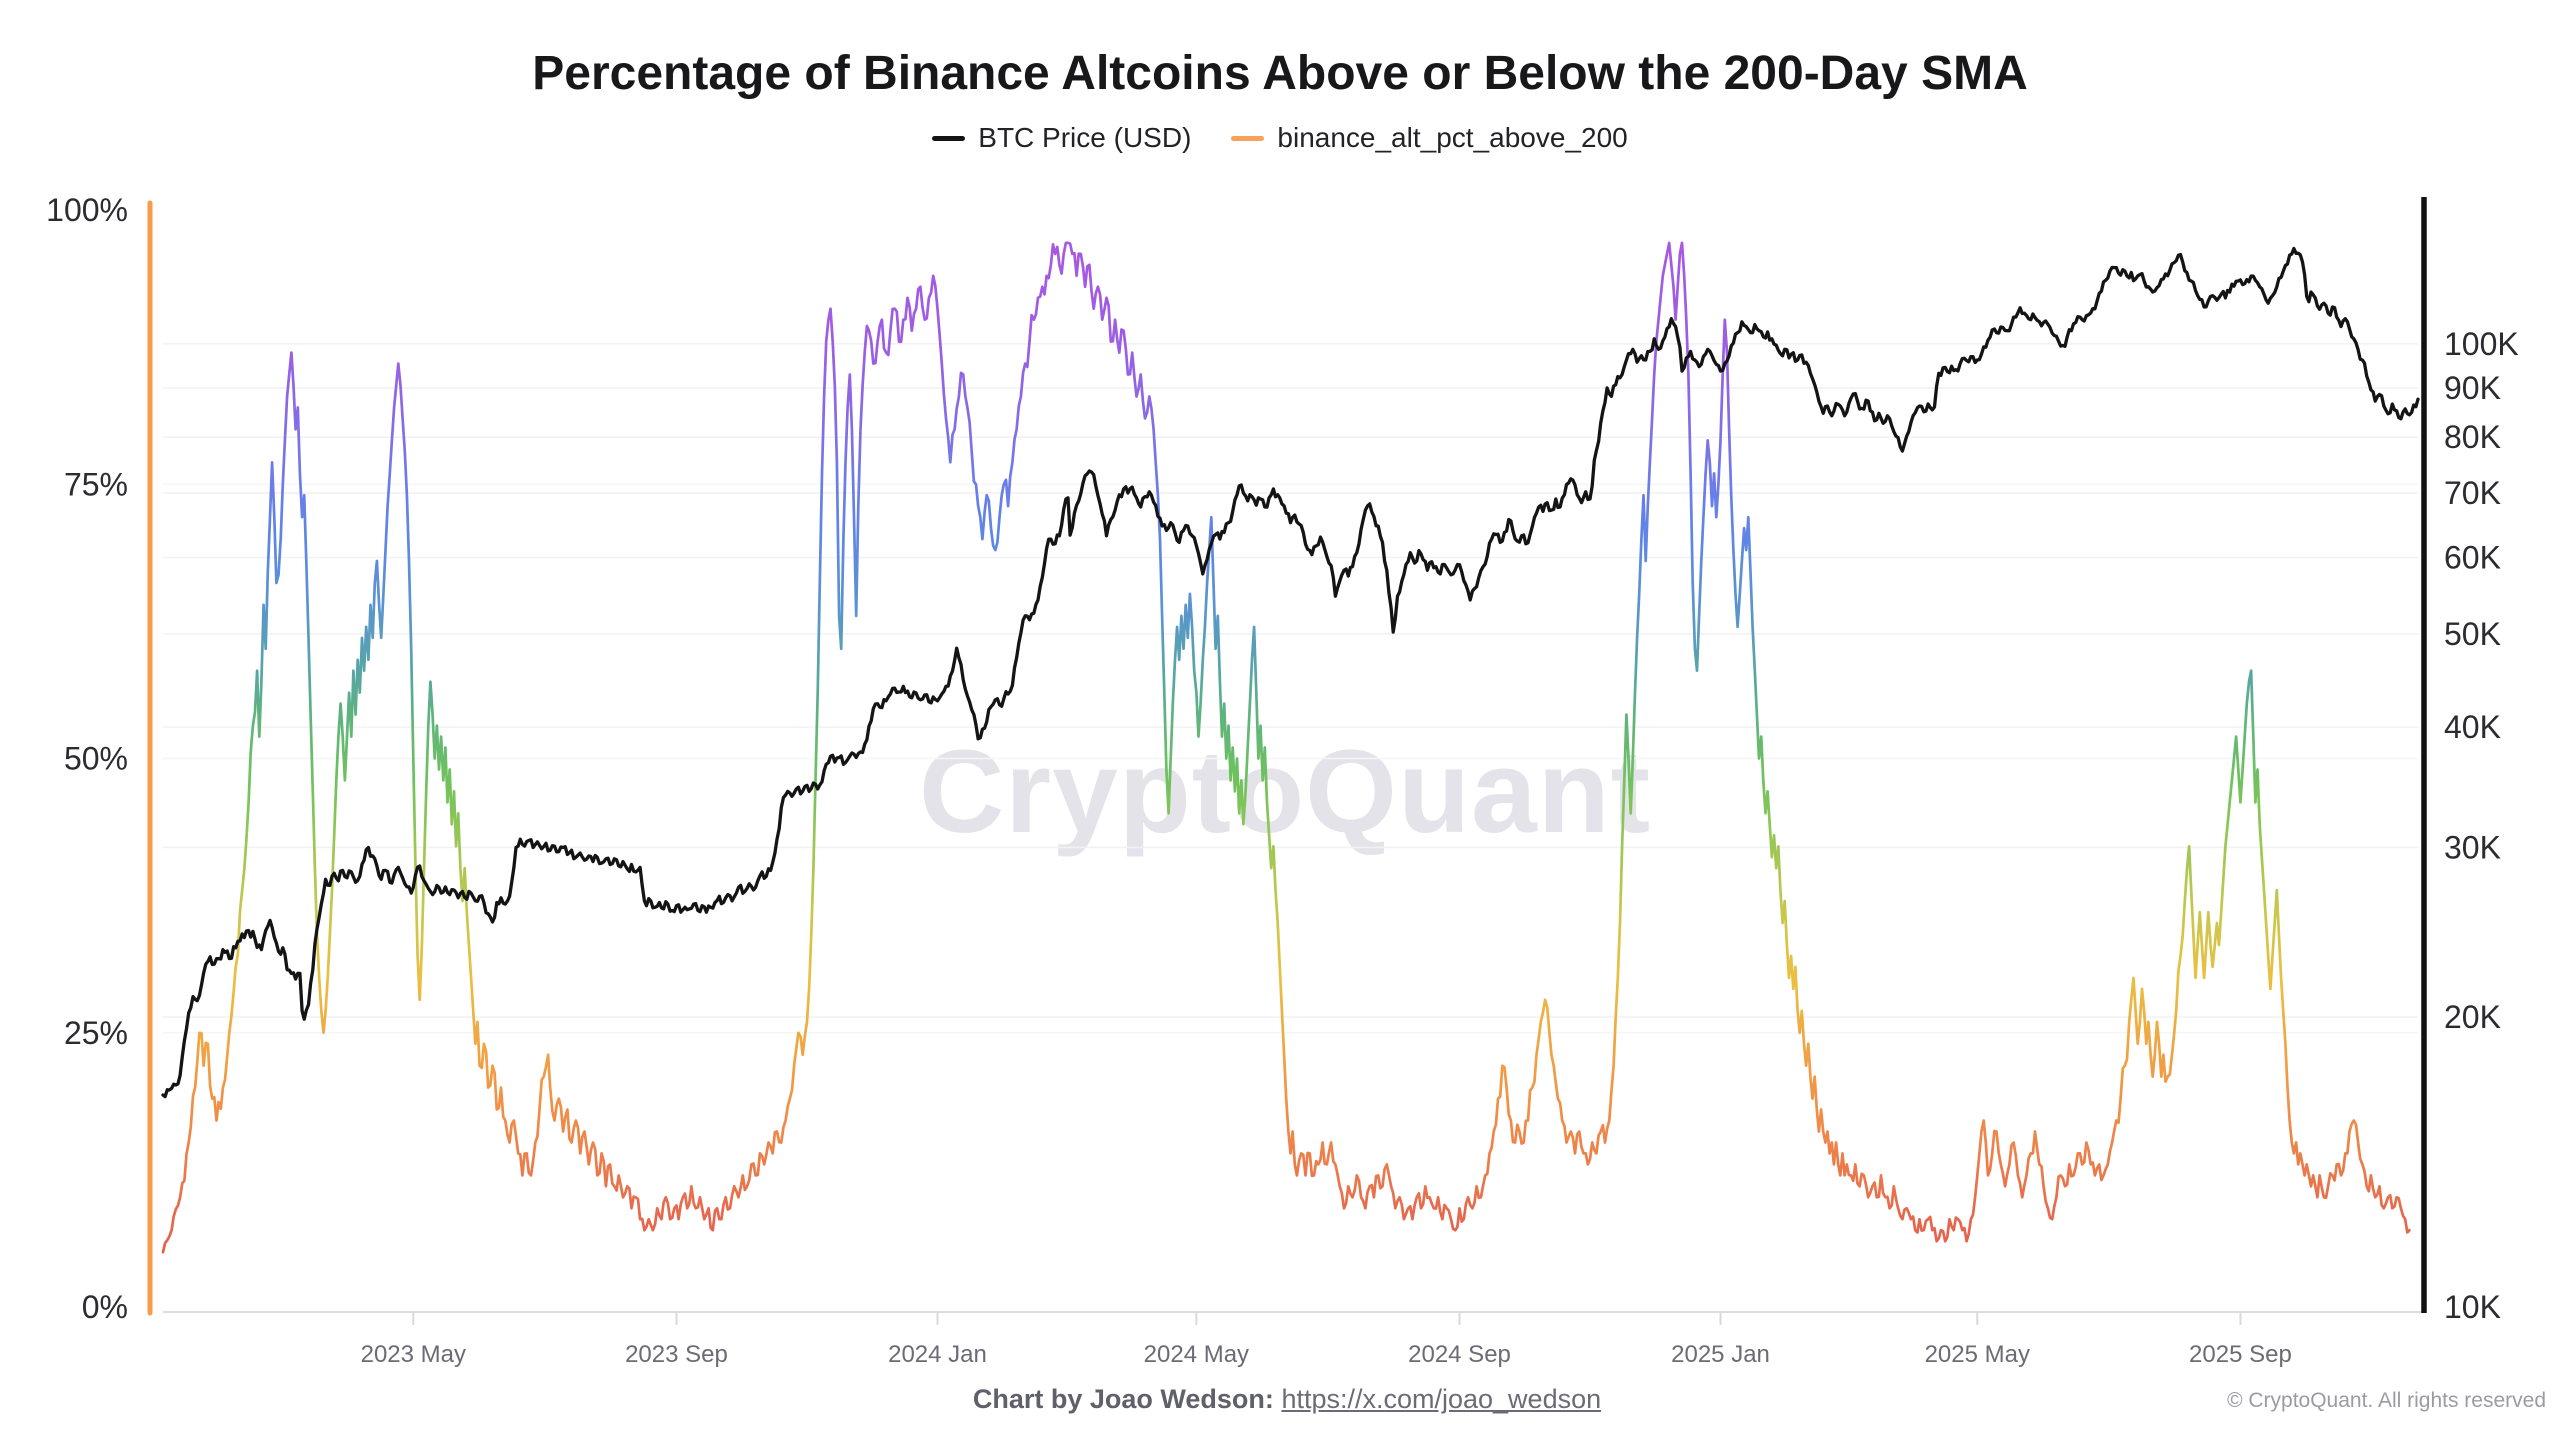  I want to click on legend-item-alt-pct: binance_alt_pct_above_200, so click(1429, 138).